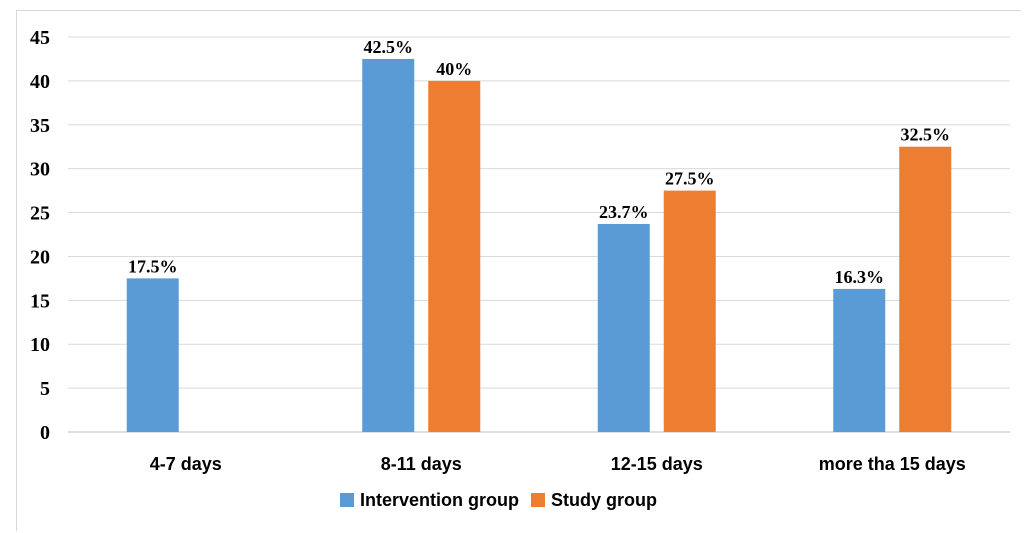 The image size is (1027, 533). I want to click on data-label: 32.5%, so click(926, 135).